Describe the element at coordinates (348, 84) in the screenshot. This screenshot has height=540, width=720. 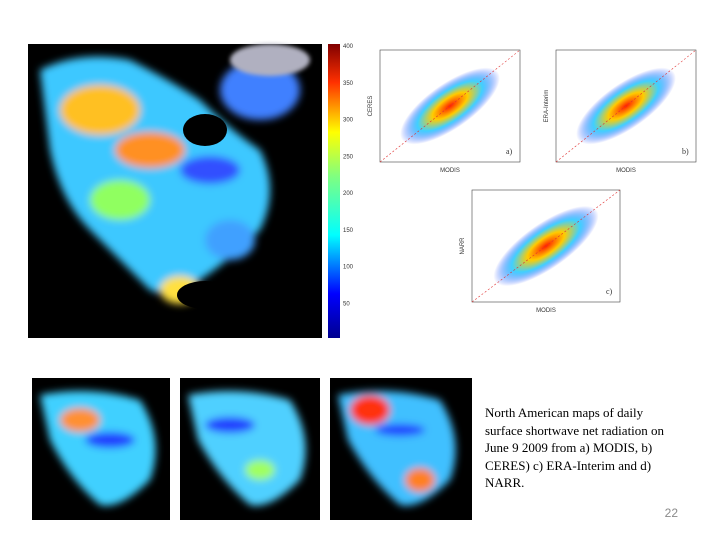
I see `colorbar-tick-label: 350` at that location.